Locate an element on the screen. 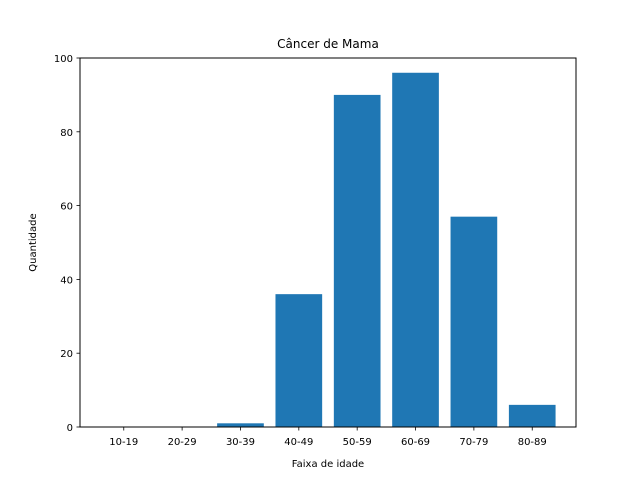  x-tick-label: 40-49 is located at coordinates (298, 442).